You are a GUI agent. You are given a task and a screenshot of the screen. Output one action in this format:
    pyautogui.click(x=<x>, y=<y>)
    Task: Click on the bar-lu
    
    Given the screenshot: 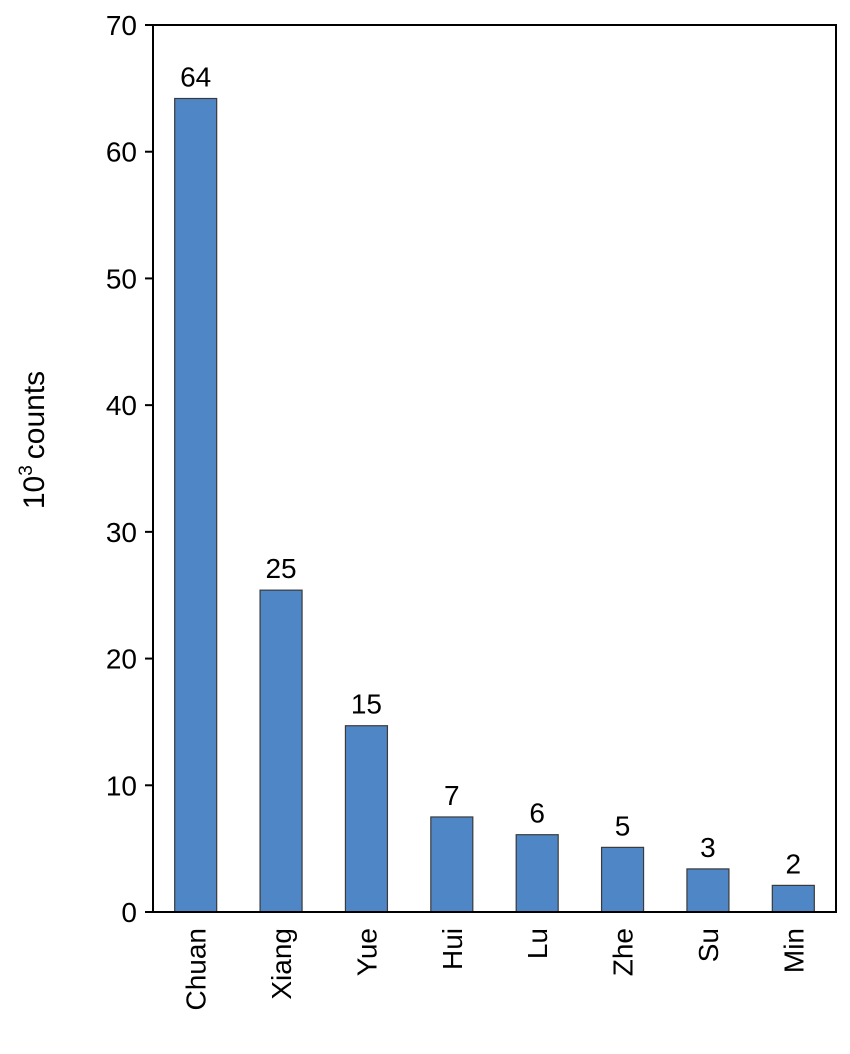 What is the action you would take?
    pyautogui.click(x=537, y=873)
    